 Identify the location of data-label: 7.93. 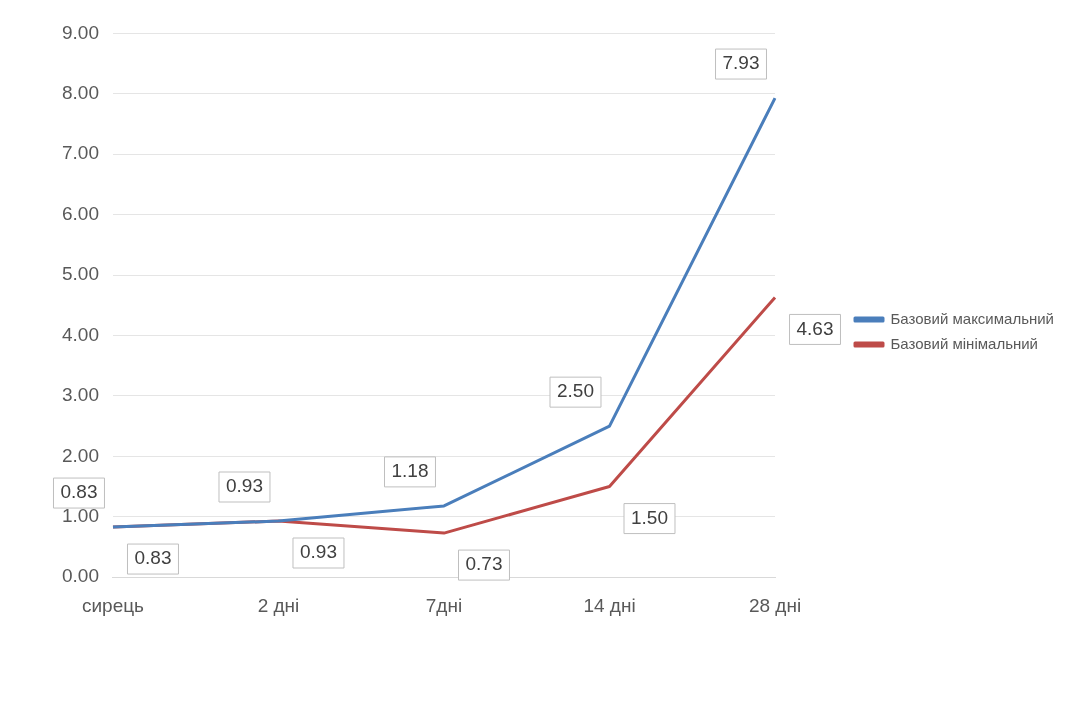
(741, 63).